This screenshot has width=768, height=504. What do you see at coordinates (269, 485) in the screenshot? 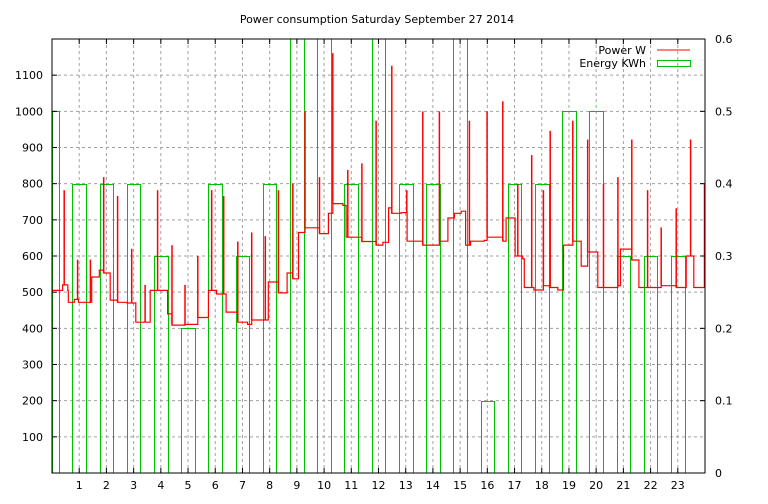
I see `x-tick-label: 8` at bounding box center [269, 485].